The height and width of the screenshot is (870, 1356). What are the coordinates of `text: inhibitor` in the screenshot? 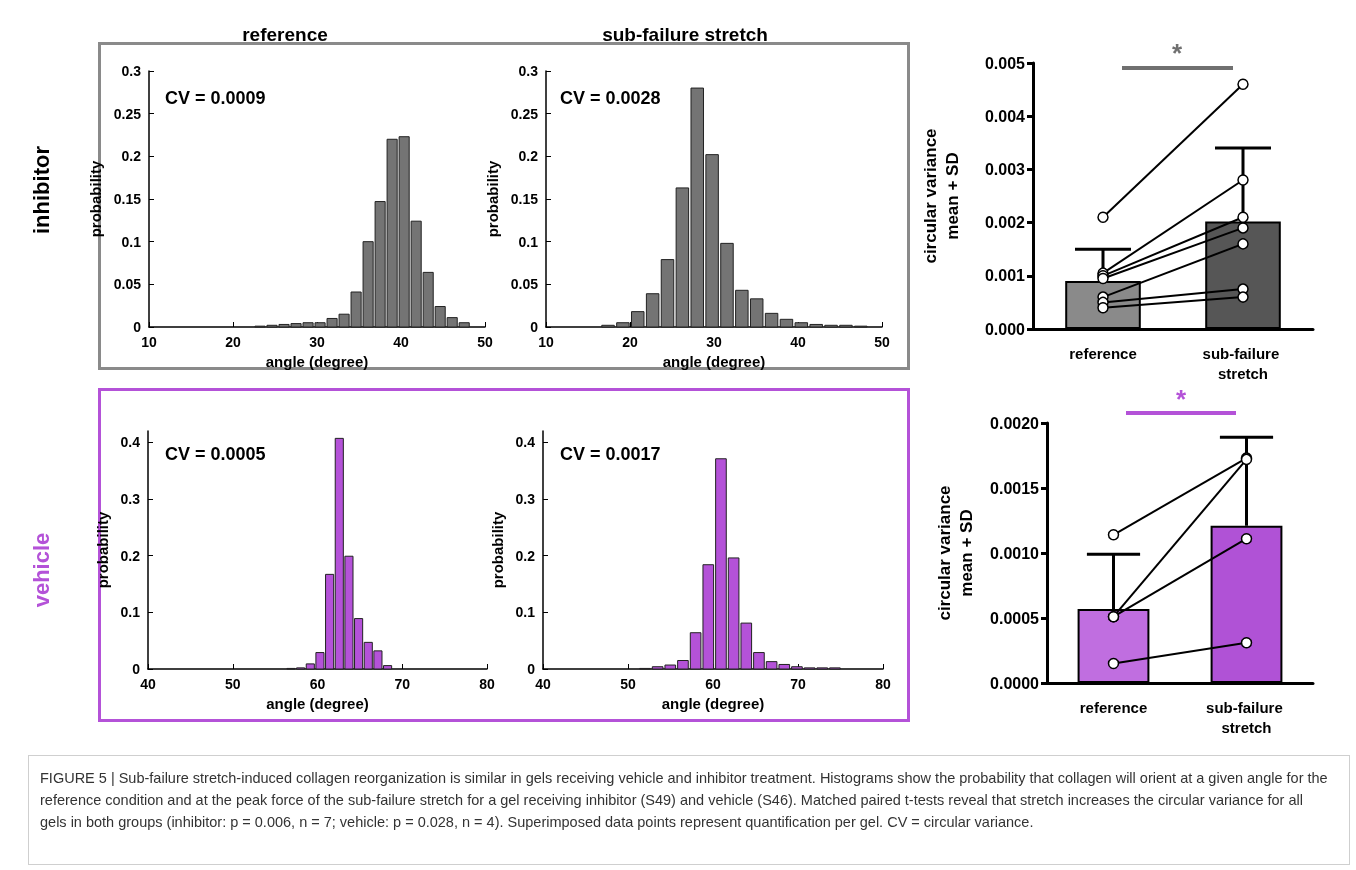 It's located at (42, 190).